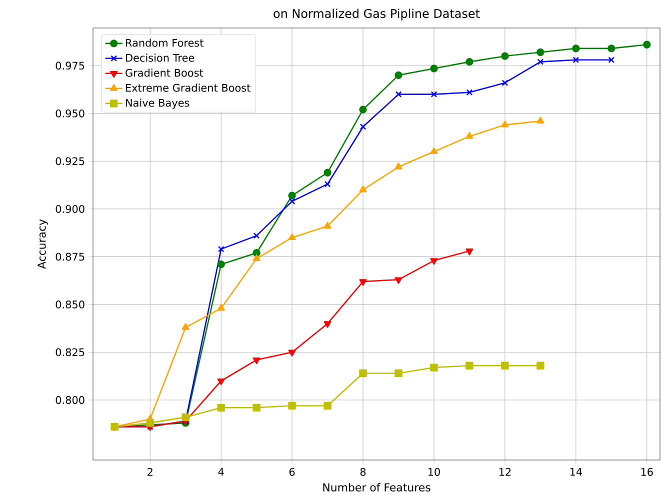 The height and width of the screenshot is (495, 662). I want to click on y-tick-label: 0.925, so click(70, 161).